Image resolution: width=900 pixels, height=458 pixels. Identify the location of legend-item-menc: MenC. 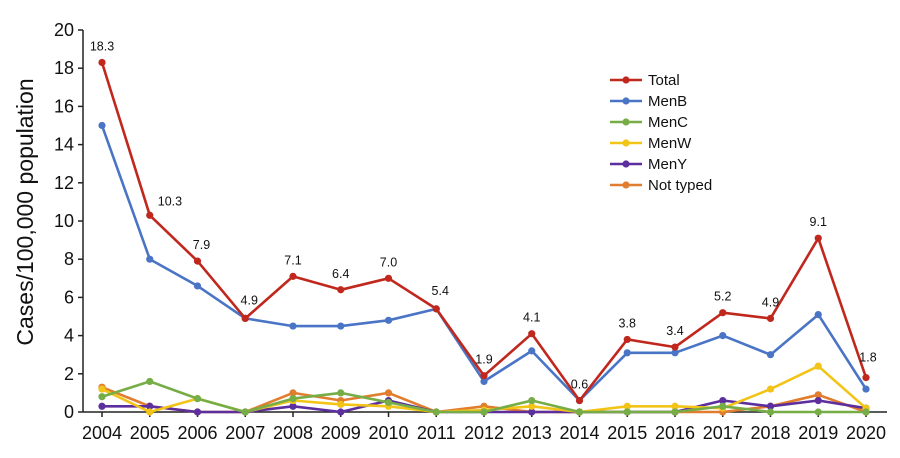
(649, 122).